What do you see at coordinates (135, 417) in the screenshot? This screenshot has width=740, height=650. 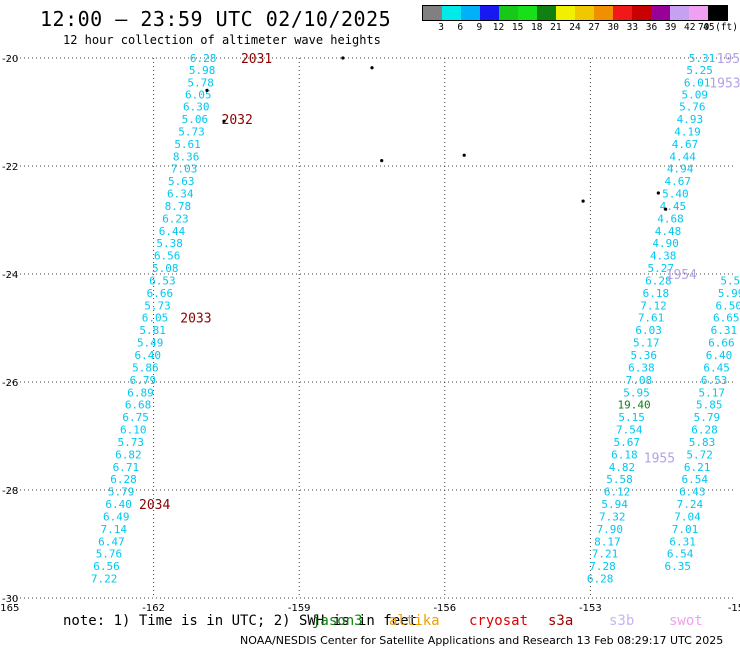 I see `swh-value: 6.75` at bounding box center [135, 417].